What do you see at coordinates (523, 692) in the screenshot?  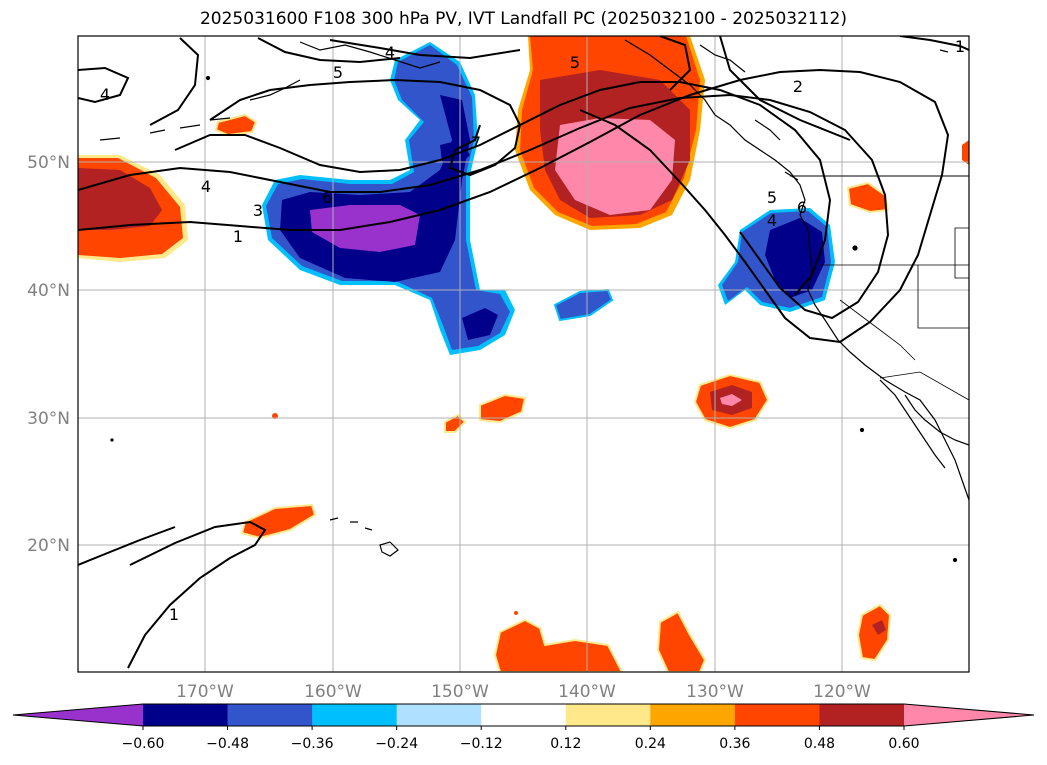 I see `longitude-labels: 170°W 160°W 150°W 140°W 130°W 120°W` at bounding box center [523, 692].